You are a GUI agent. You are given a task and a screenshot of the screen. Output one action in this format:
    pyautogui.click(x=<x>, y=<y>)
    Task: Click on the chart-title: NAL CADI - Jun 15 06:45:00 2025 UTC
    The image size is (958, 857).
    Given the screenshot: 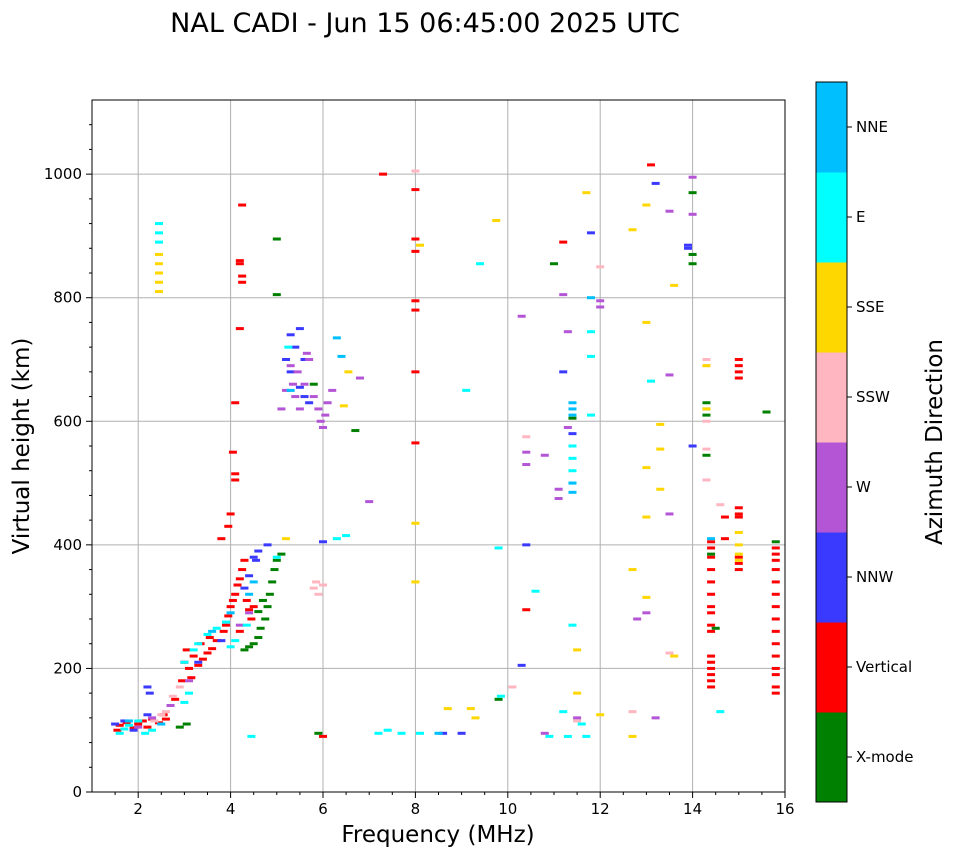 What is the action you would take?
    pyautogui.click(x=425, y=23)
    